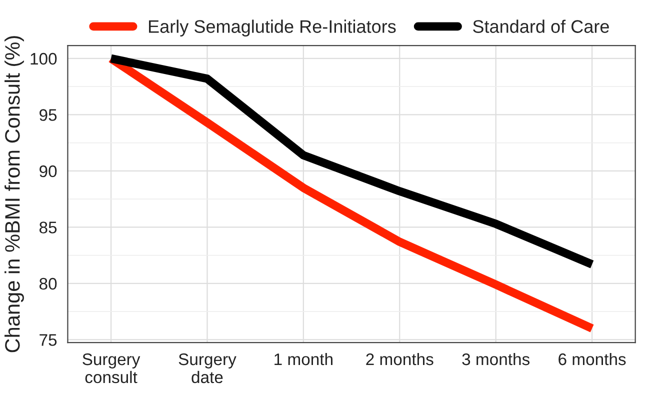 This screenshot has height=396, width=645. What do you see at coordinates (111, 368) in the screenshot?
I see `x-tick-label: Surgery consult` at bounding box center [111, 368].